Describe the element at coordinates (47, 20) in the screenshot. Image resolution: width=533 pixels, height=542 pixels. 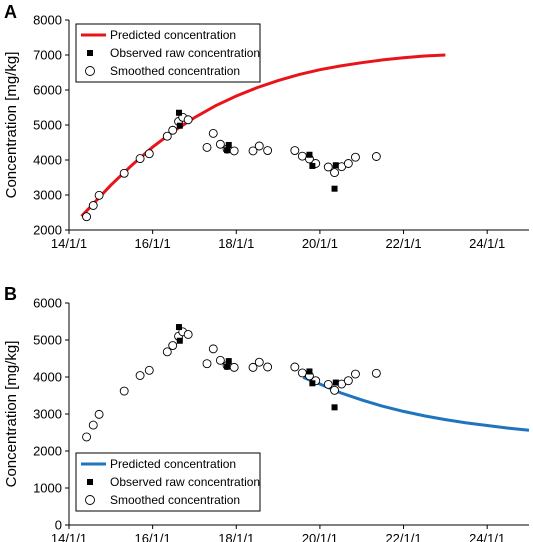
I see `y-tick-label: 8000` at that location.